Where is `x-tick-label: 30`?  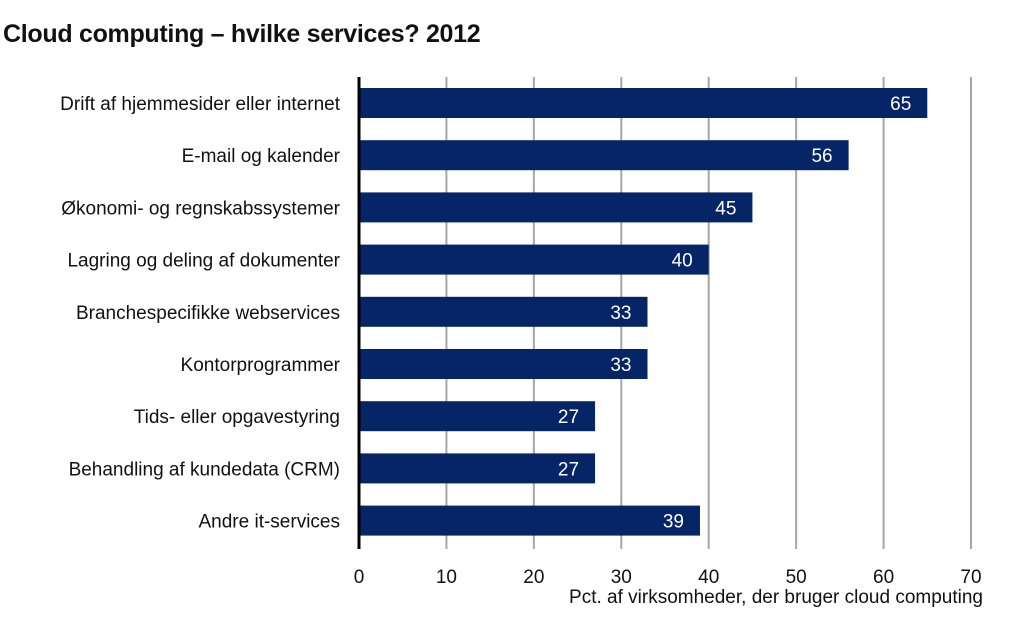 x-tick-label: 30 is located at coordinates (621, 577).